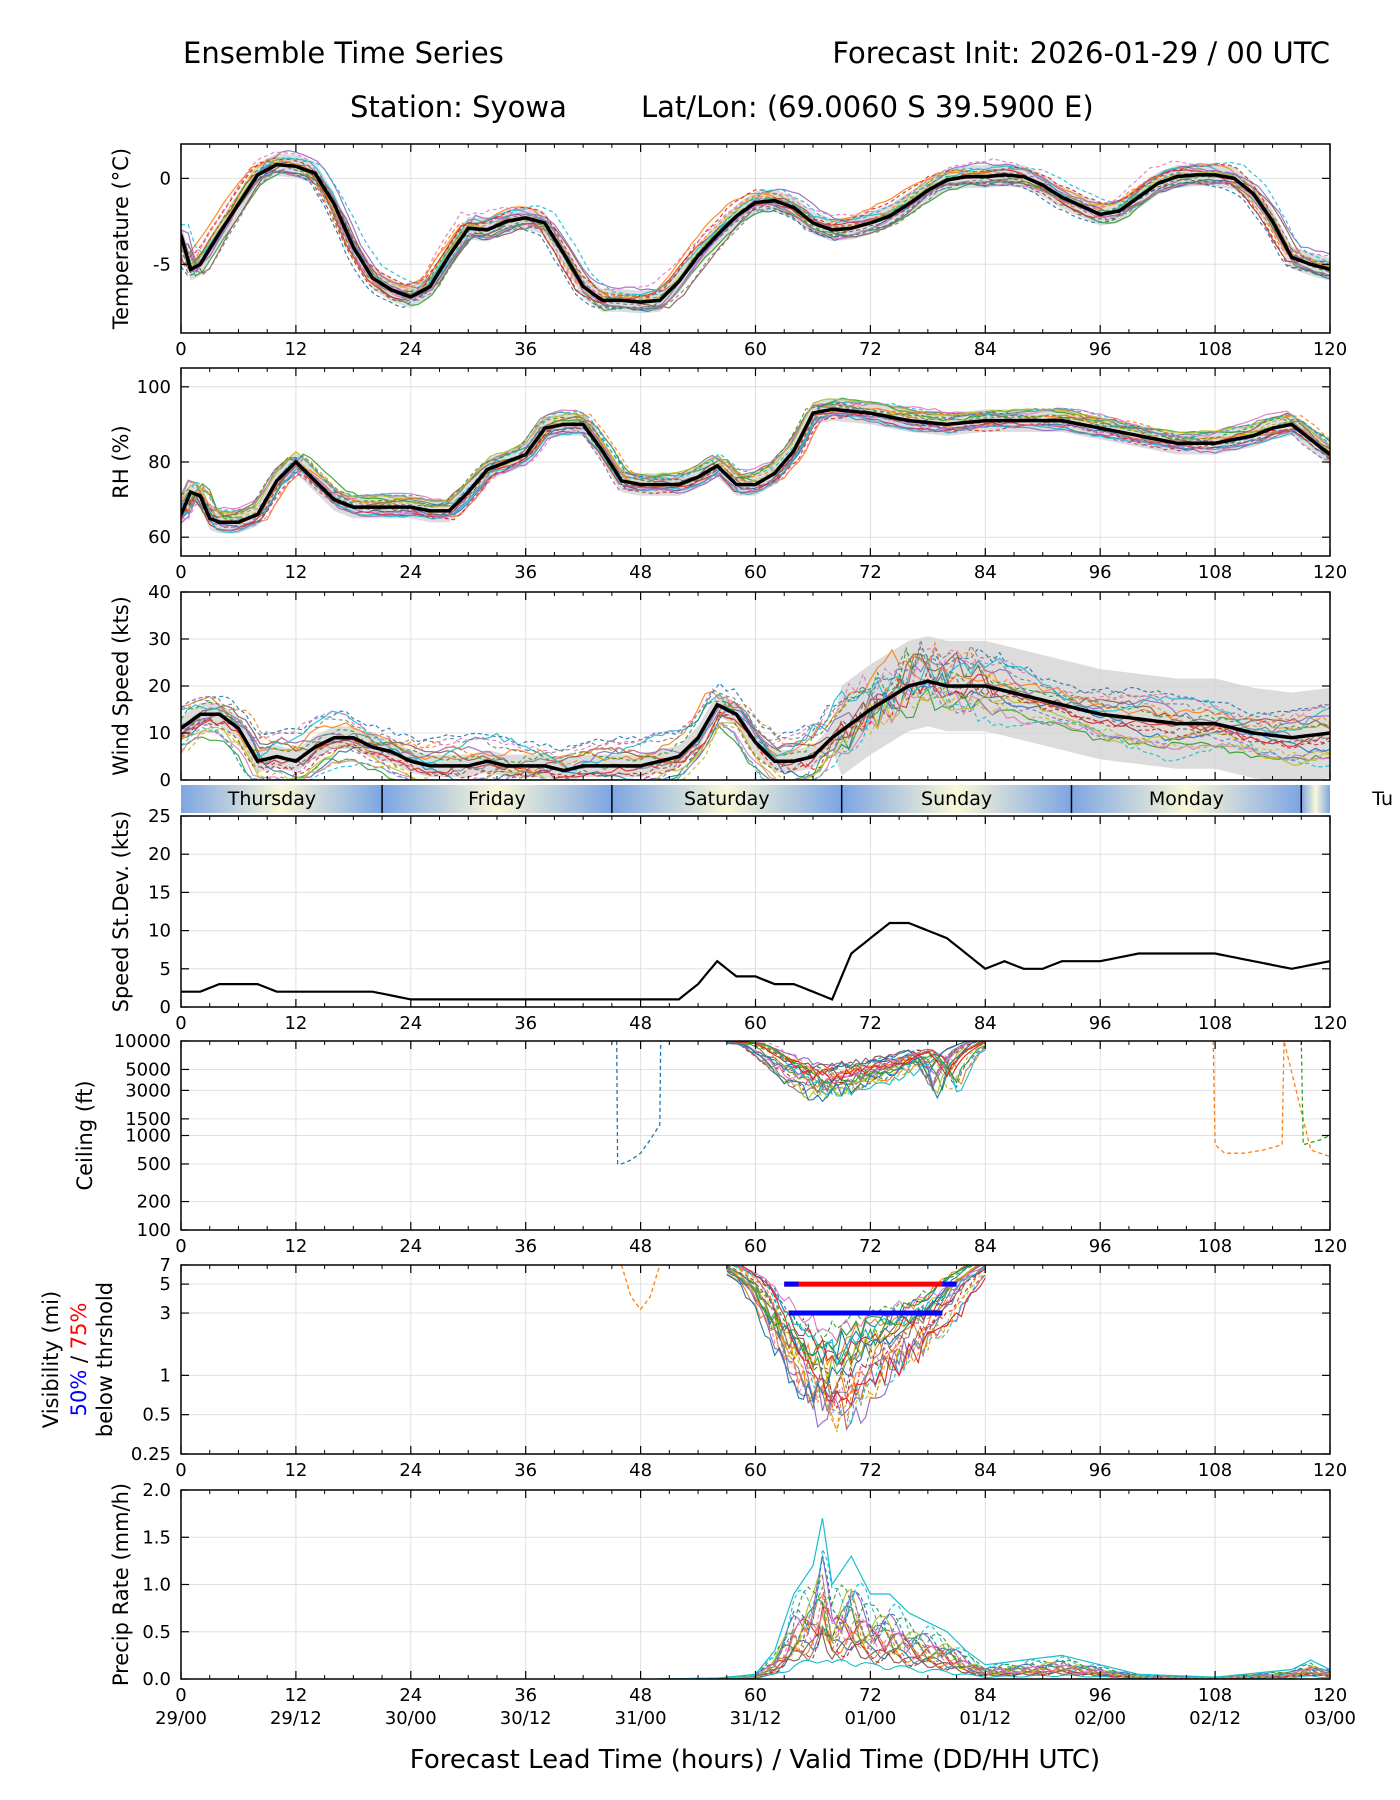  I want to click on y-tick-label: 500, so click(154, 1164).